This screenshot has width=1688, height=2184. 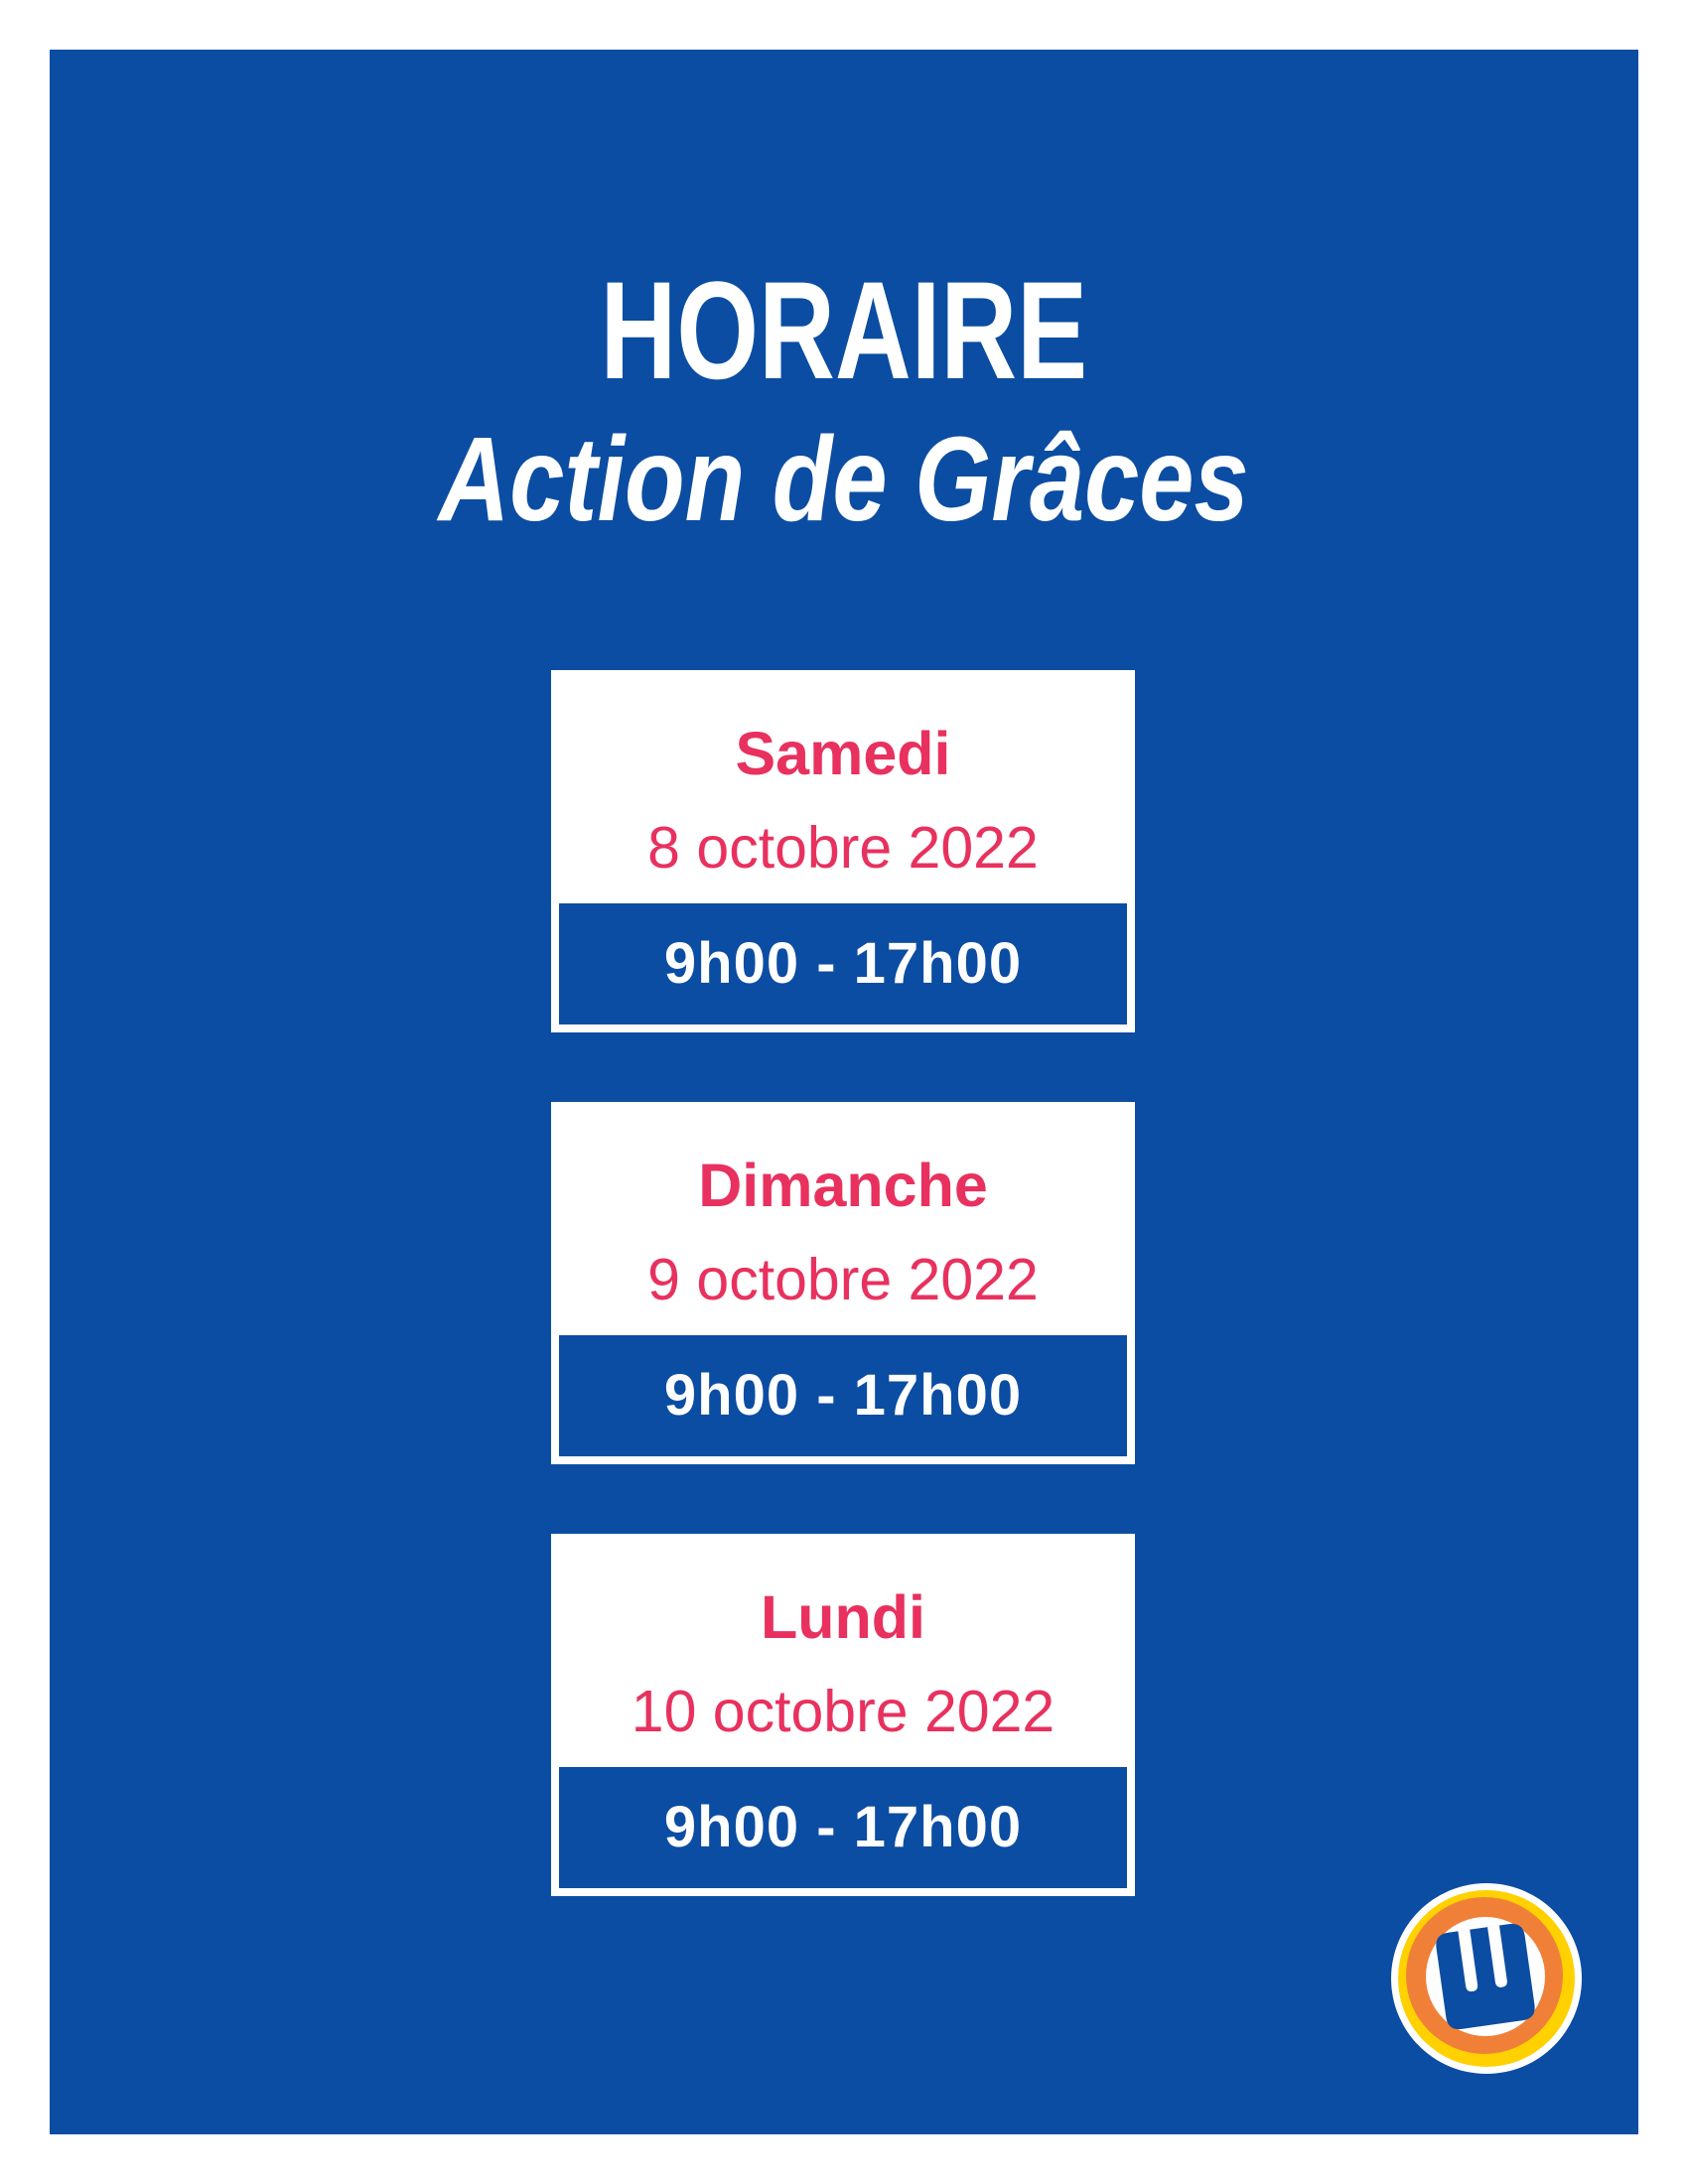 What do you see at coordinates (843, 1185) in the screenshot?
I see `day-label: Dimanche` at bounding box center [843, 1185].